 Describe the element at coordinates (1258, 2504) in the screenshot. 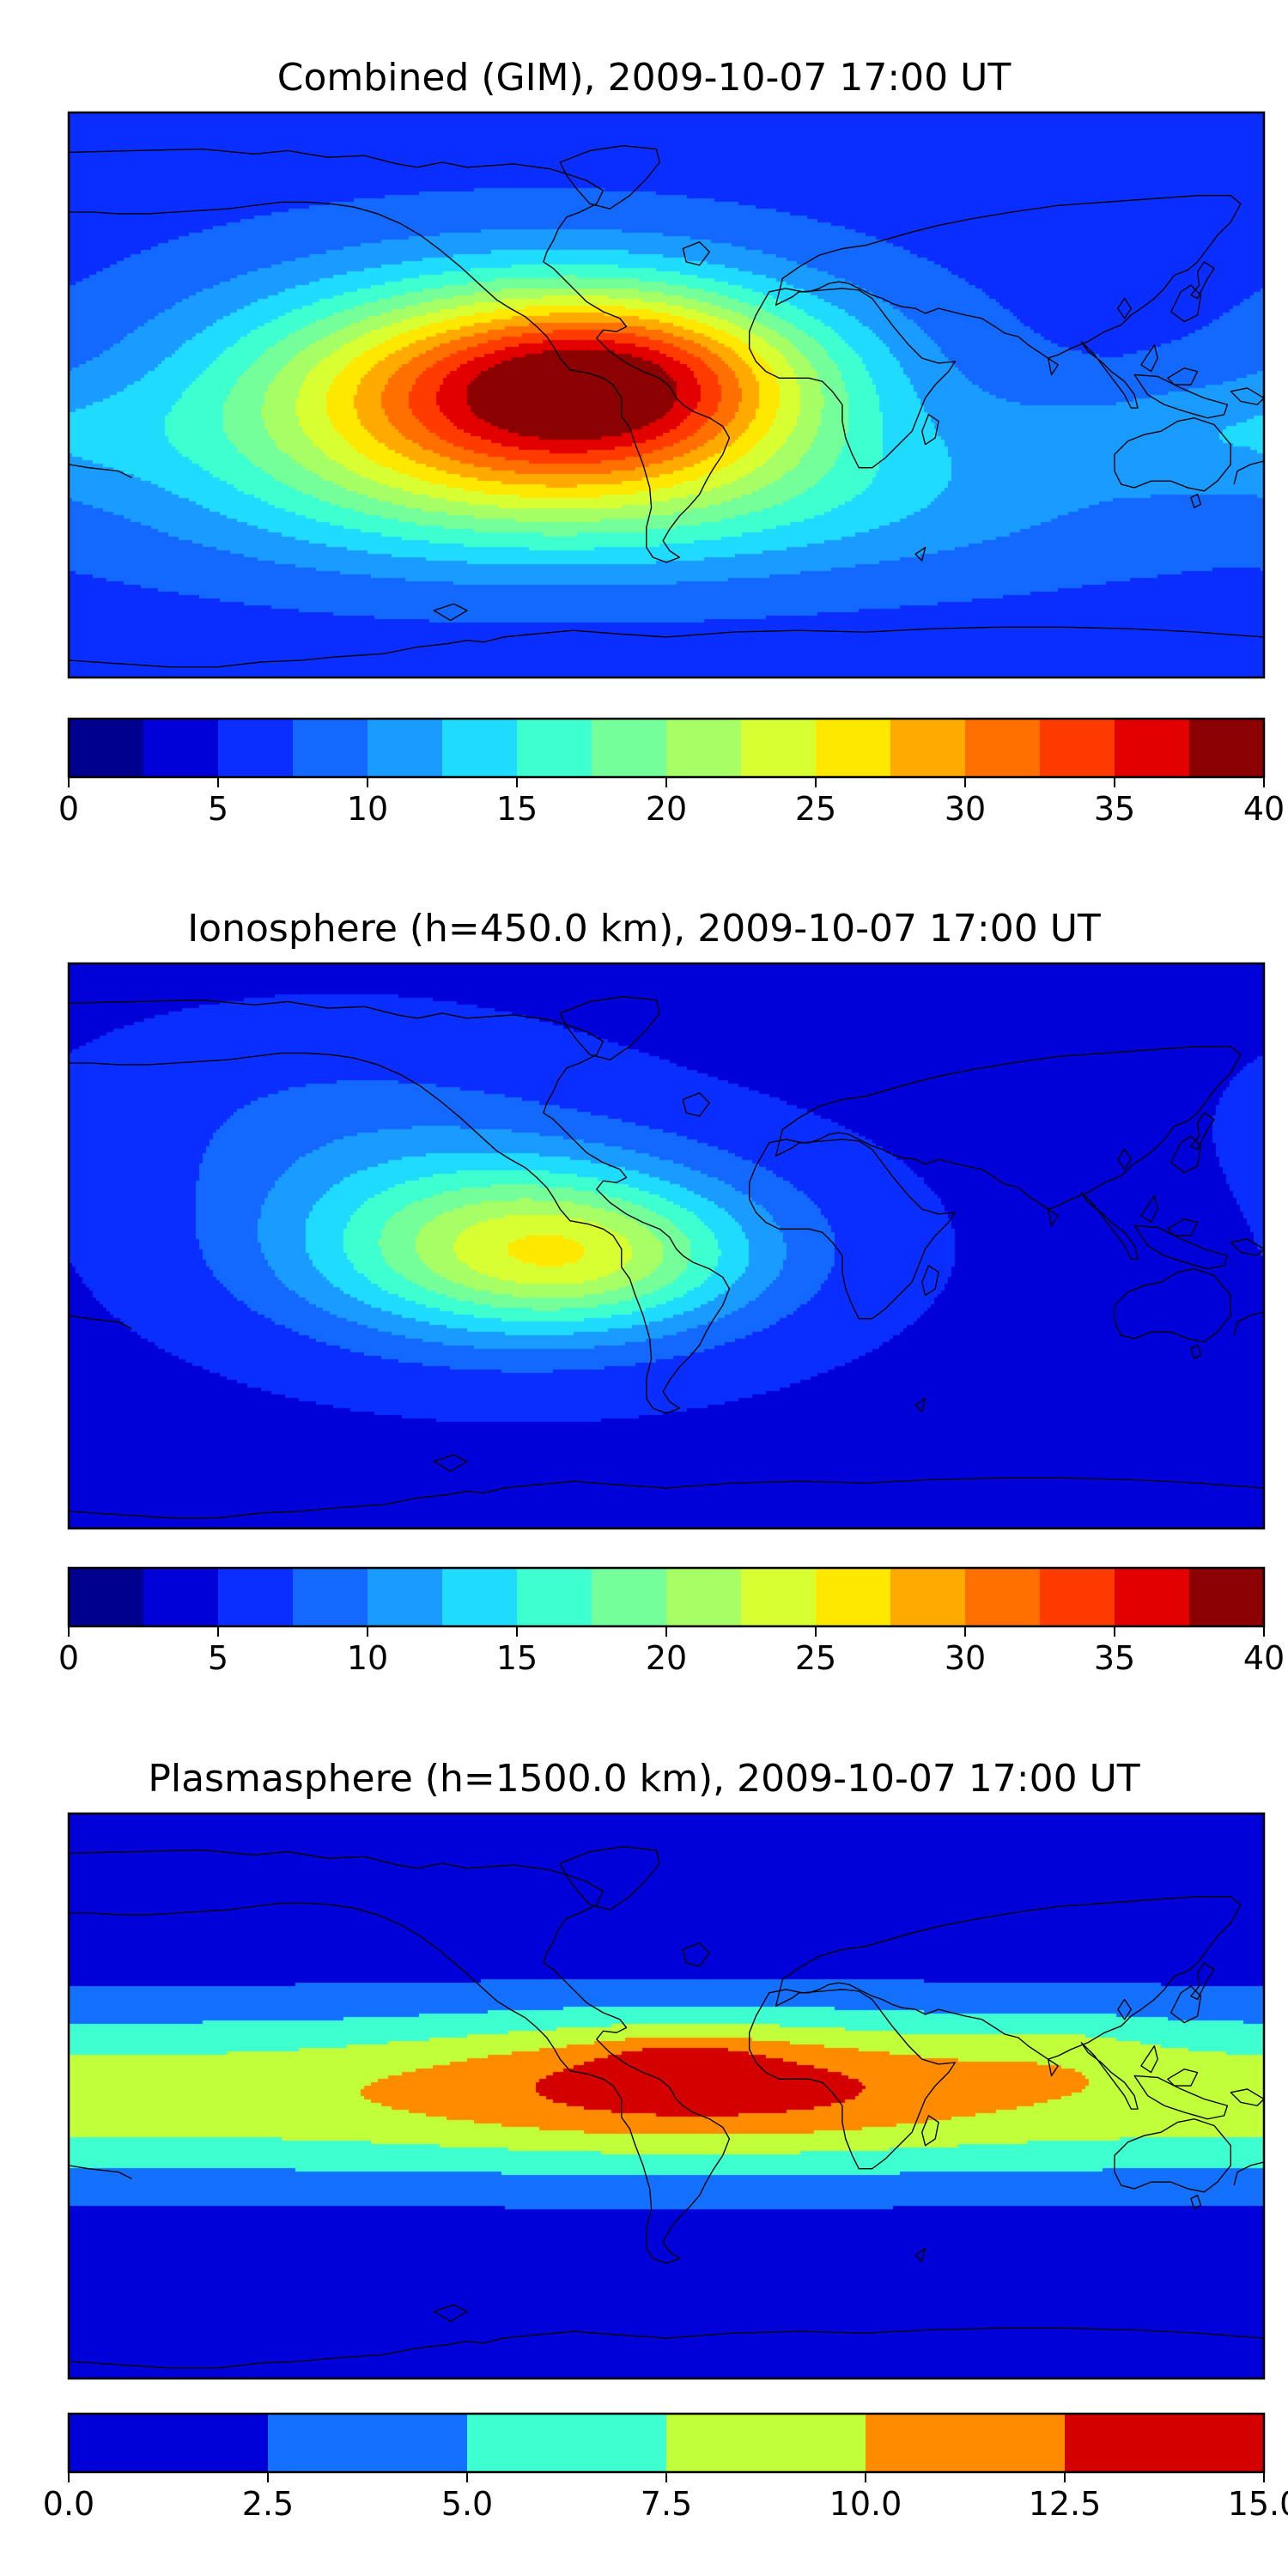

I see `colorbar-tick-label: 15.0` at that location.